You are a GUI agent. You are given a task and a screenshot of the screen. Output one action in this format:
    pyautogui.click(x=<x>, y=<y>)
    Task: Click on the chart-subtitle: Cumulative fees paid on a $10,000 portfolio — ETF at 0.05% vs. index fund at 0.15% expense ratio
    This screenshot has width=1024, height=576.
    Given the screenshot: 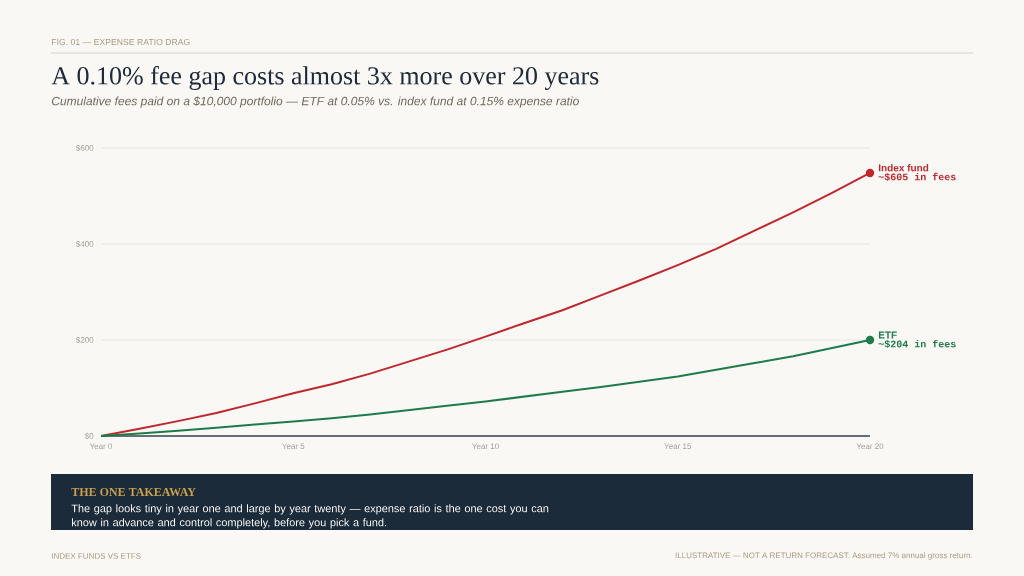 What is the action you would take?
    pyautogui.click(x=315, y=102)
    